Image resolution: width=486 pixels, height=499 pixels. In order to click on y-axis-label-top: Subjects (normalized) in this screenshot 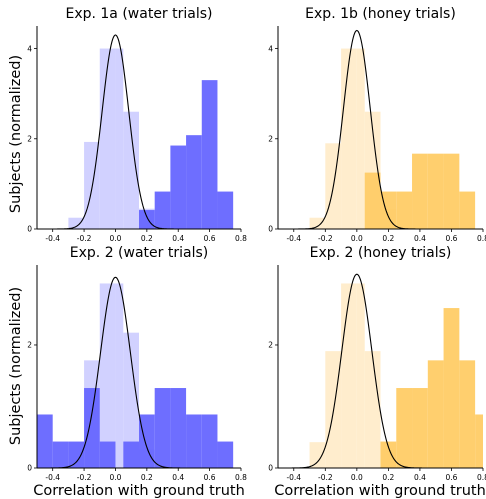, I will do `click(16, 134)`.